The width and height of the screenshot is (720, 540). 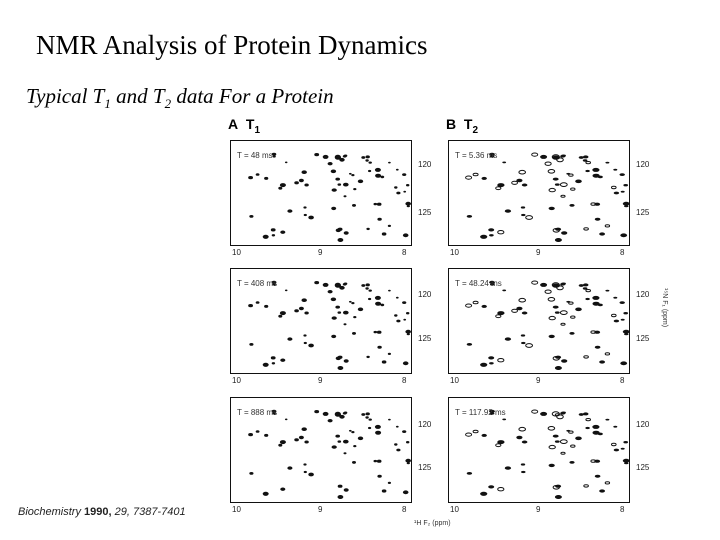 What do you see at coordinates (425, 338) in the screenshot?
I see `y-tick-mid-r2-125: 125` at bounding box center [425, 338].